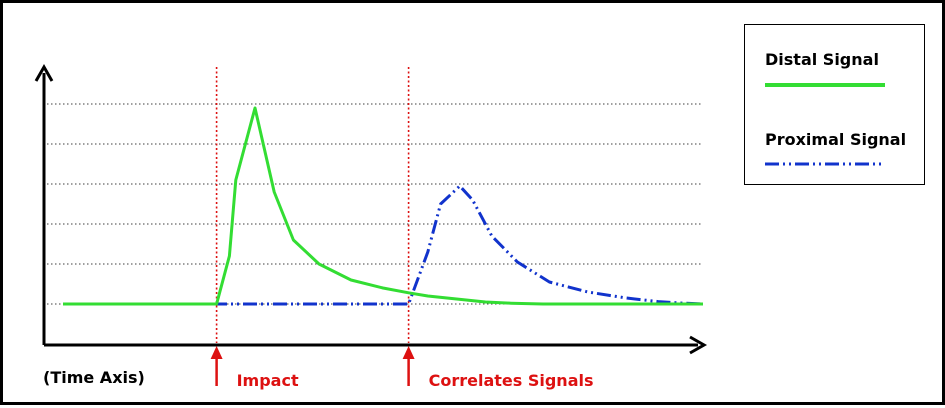 The image size is (945, 408). What do you see at coordinates (268, 380) in the screenshot?
I see `marker-label-0: Impact` at bounding box center [268, 380].